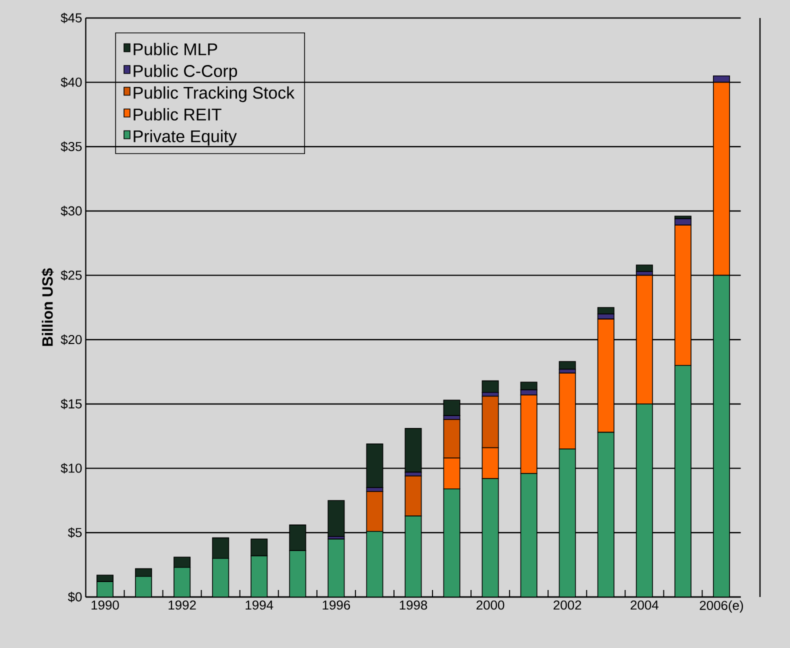 Image resolution: width=790 pixels, height=648 pixels. I want to click on y-tick-label: $40, so click(71, 82).